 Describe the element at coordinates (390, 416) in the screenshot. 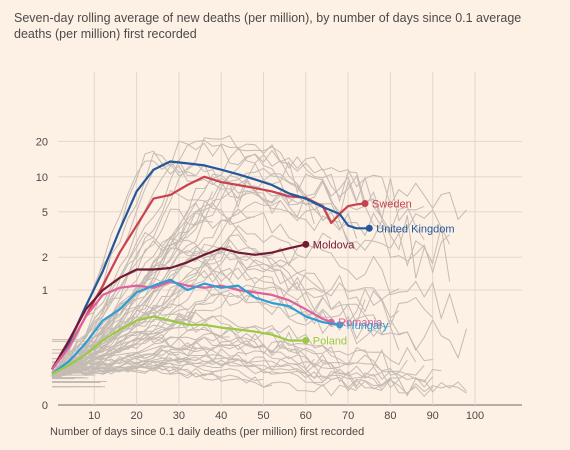

I see `x-tick-label: 80` at that location.